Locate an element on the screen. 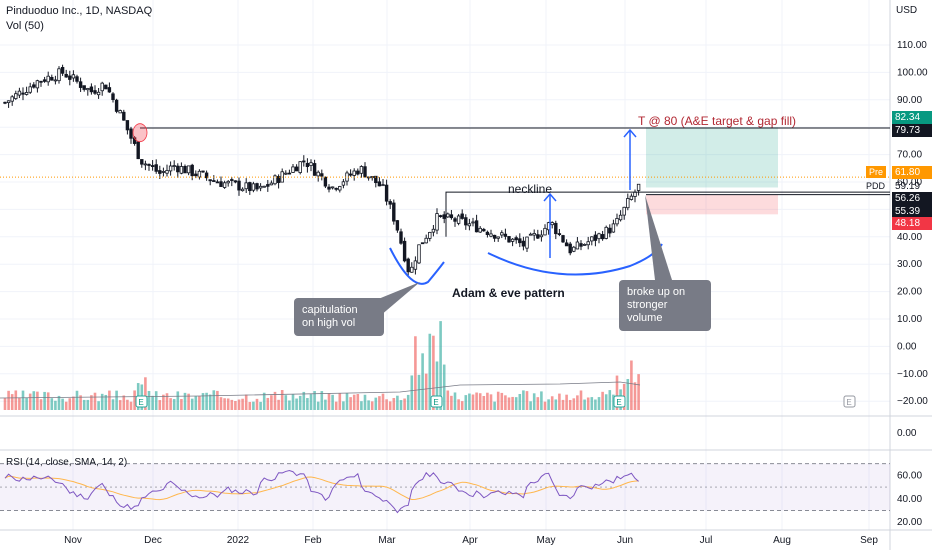 This screenshot has height=550, width=932. earnings-letter: E is located at coordinates (618, 402).